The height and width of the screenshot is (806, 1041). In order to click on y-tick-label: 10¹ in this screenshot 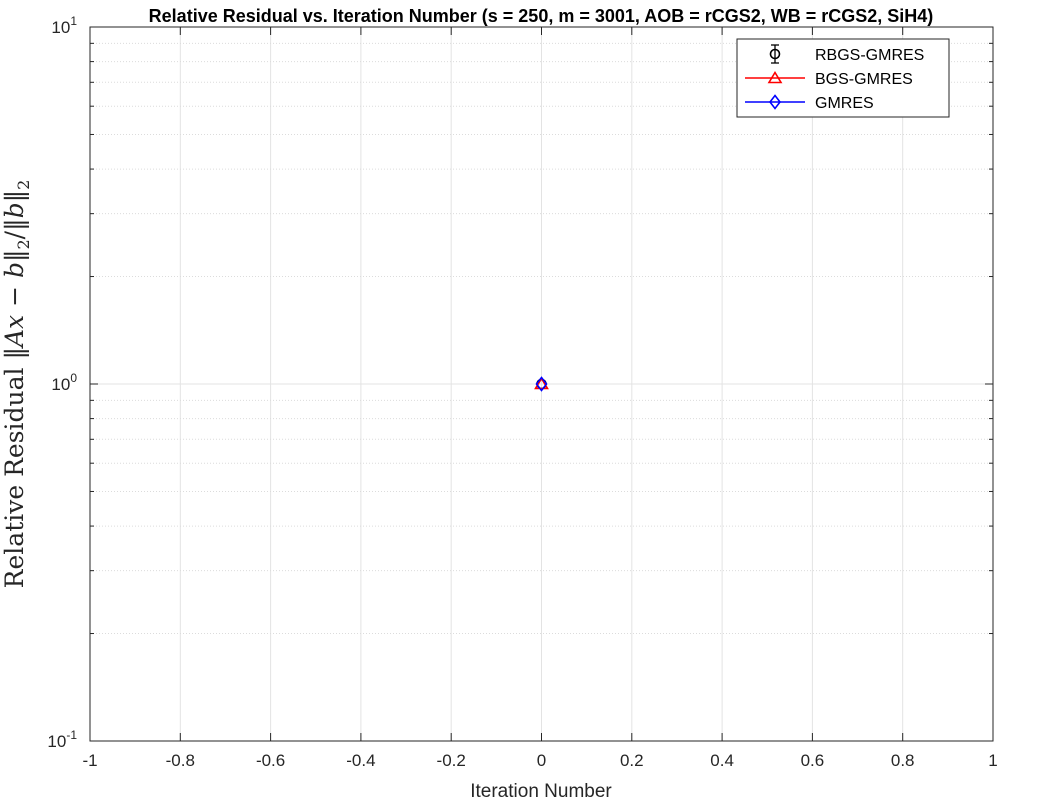, I will do `click(64, 25)`.